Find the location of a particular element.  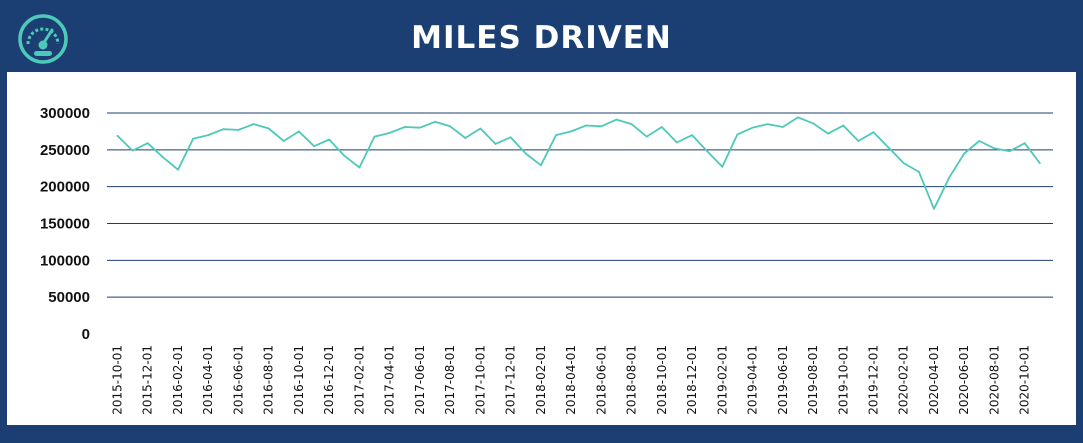

x-tick-label: 2017-12-01 is located at coordinates (511, 380).